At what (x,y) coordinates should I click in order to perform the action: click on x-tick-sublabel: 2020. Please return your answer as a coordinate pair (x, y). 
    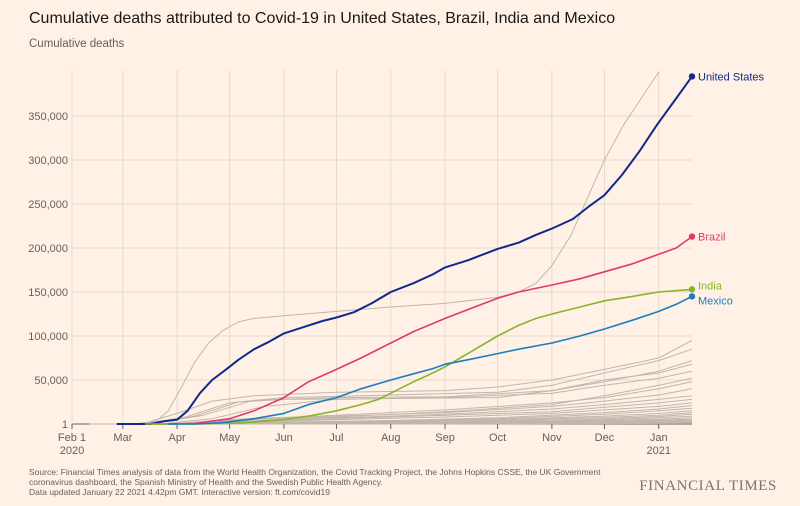
    Looking at the image, I should click on (72, 451).